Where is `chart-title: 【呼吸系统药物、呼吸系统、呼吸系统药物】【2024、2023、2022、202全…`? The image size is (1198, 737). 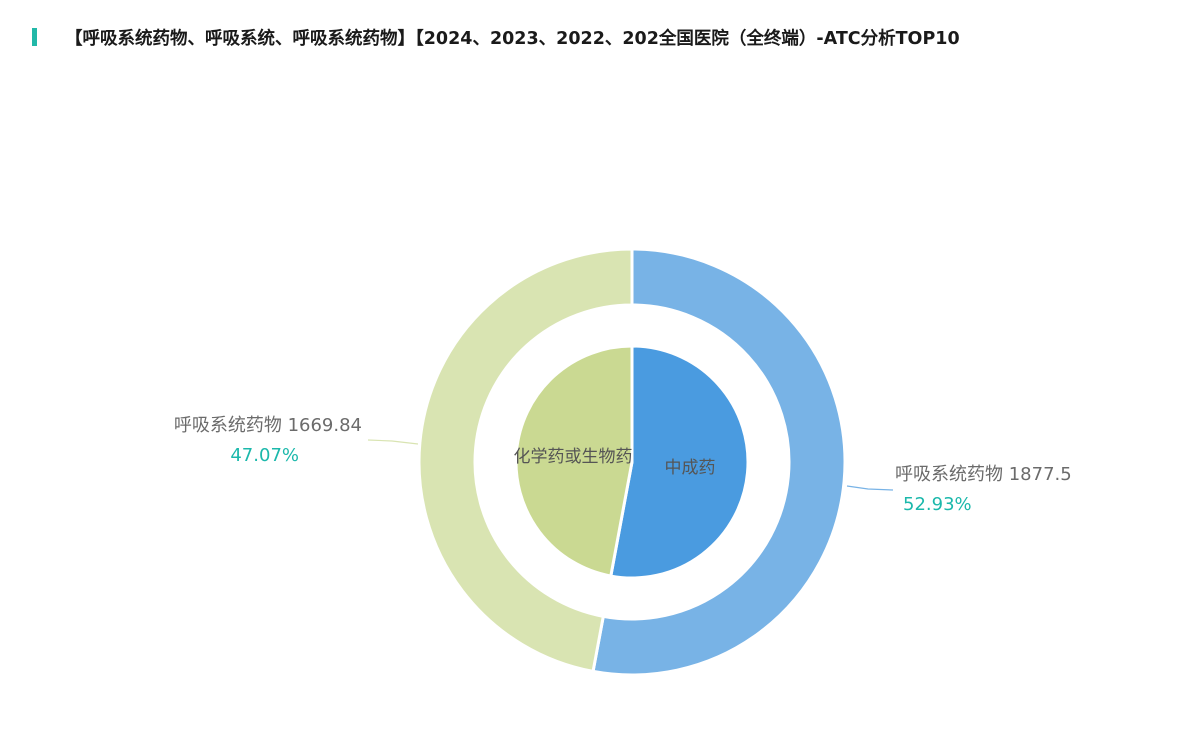
chart-title: 【呼吸系统药物、呼吸系统、呼吸系统药物】【2024、2023、2022、202全… is located at coordinates (512, 38).